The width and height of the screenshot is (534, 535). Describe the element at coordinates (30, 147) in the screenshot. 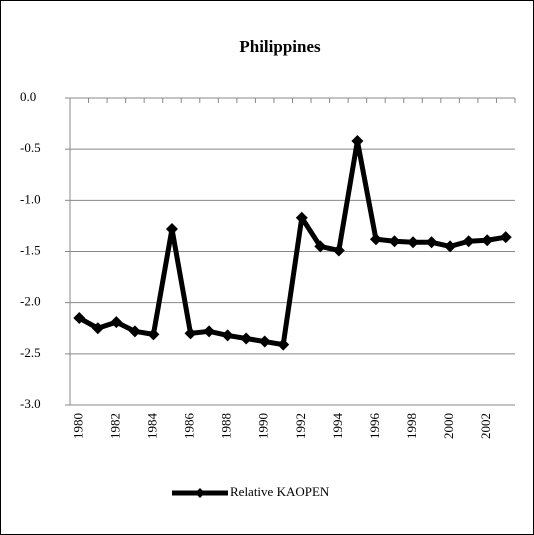

I see `y-tick-label: -0.5` at that location.